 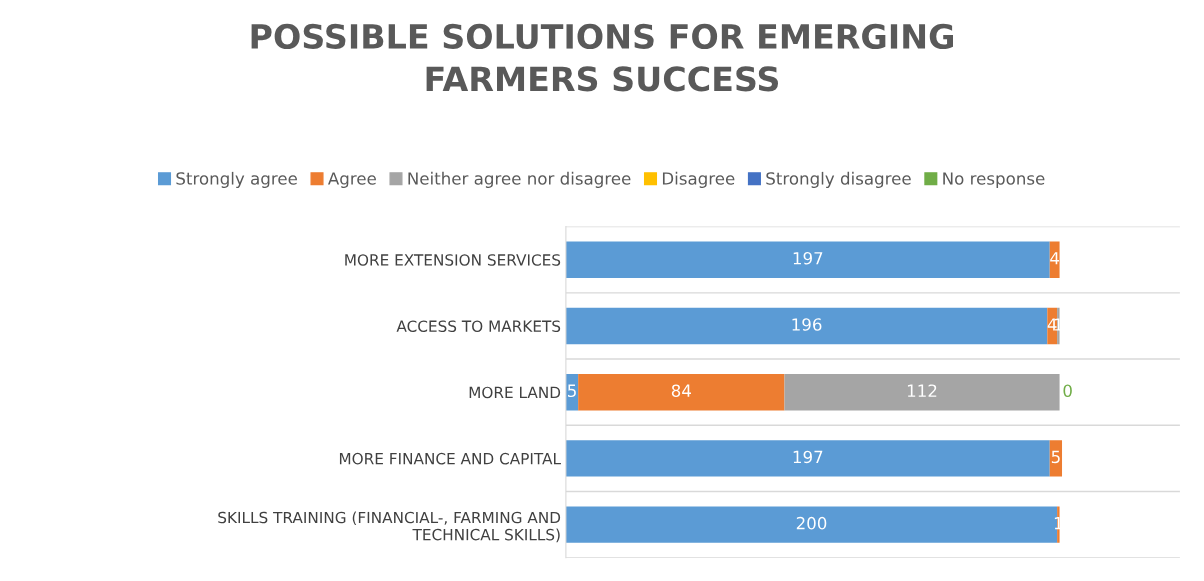 I want to click on y-tick-label: ACCESS TO MARKETS, so click(x=478, y=326).